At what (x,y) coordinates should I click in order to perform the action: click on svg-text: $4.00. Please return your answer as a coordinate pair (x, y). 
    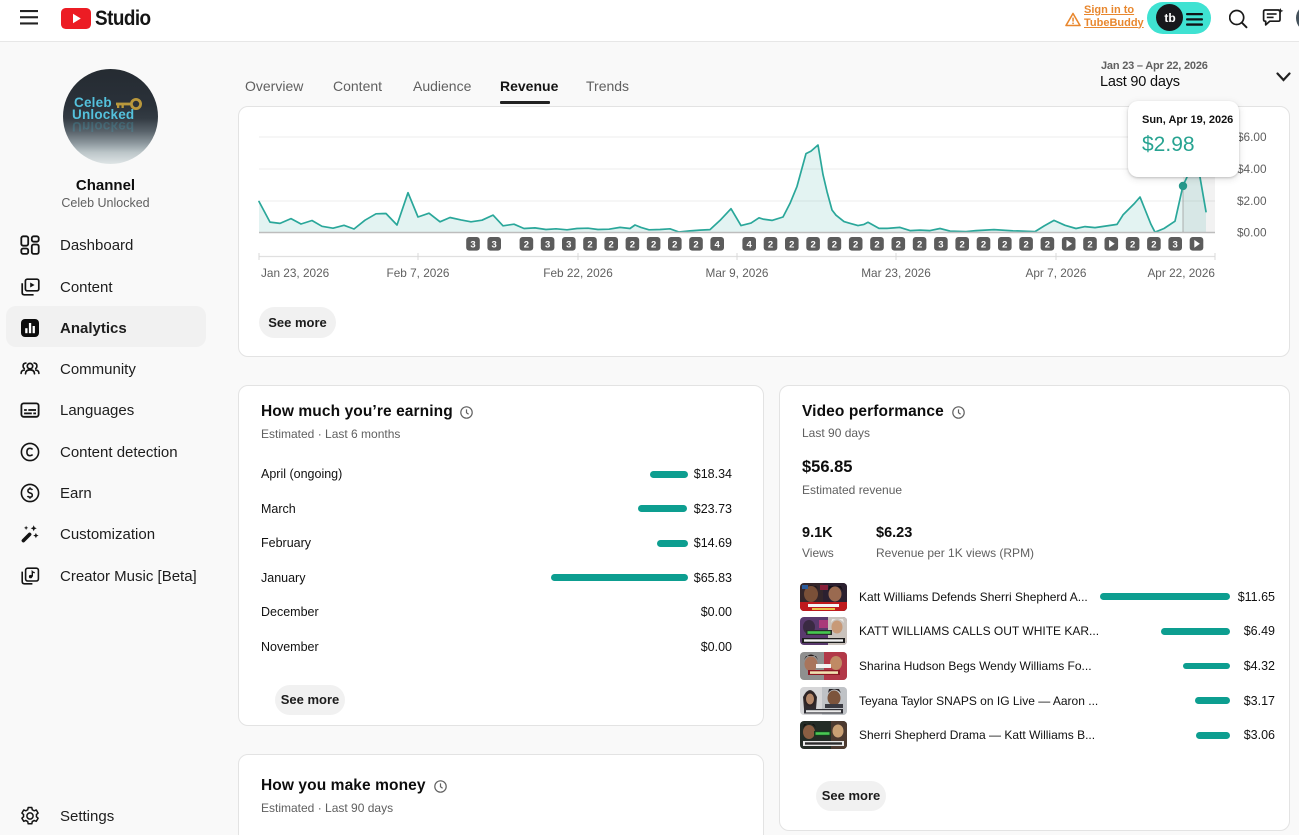
    Looking at the image, I should click on (1252, 169).